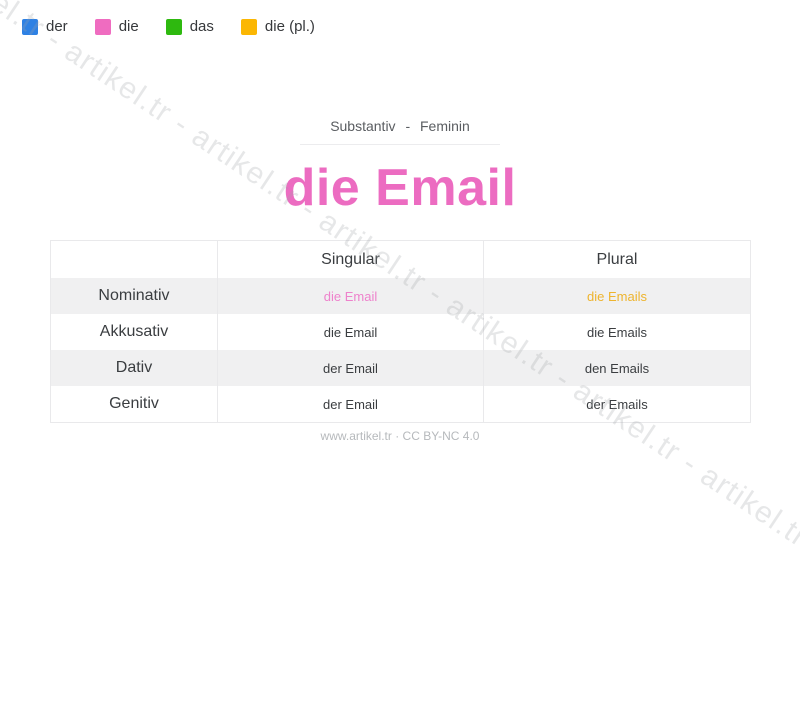 Image resolution: width=800 pixels, height=724 pixels. I want to click on case-label: Genitiv, so click(134, 404).